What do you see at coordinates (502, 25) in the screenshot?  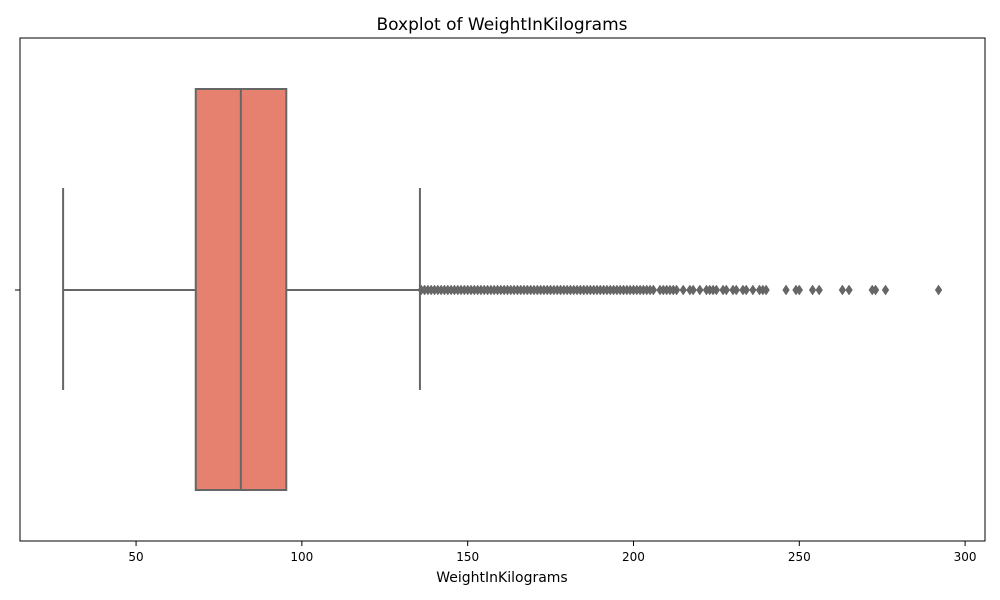 I see `chart-title: Boxplot of WeightInKilograms` at bounding box center [502, 25].